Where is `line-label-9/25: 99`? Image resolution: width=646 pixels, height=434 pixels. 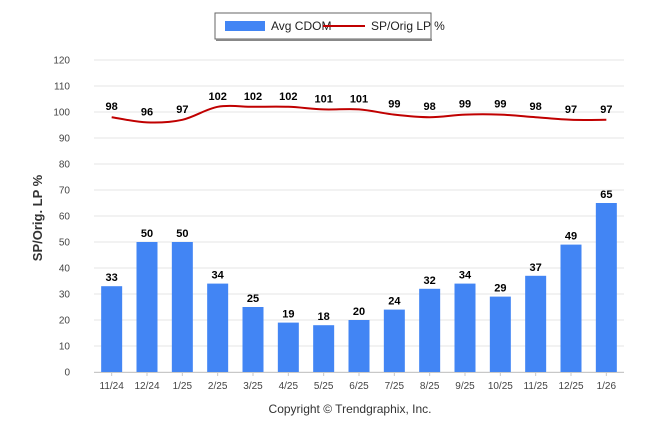 line-label-9/25: 99 is located at coordinates (465, 105).